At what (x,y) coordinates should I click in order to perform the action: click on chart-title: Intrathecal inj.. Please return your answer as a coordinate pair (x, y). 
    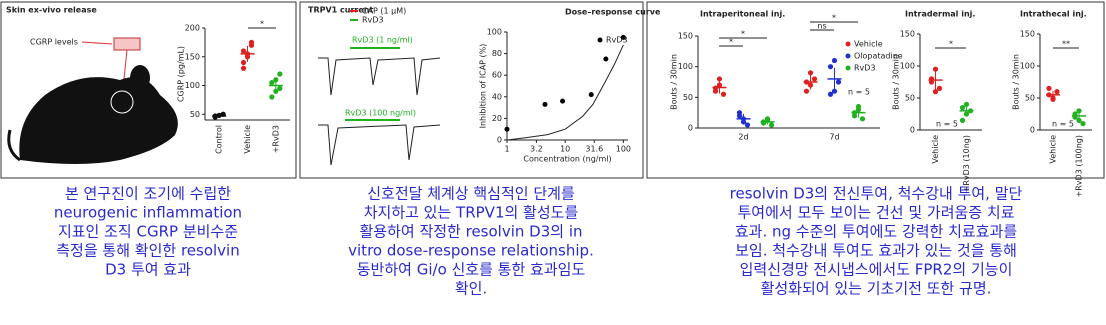
    Looking at the image, I should click on (1053, 14).